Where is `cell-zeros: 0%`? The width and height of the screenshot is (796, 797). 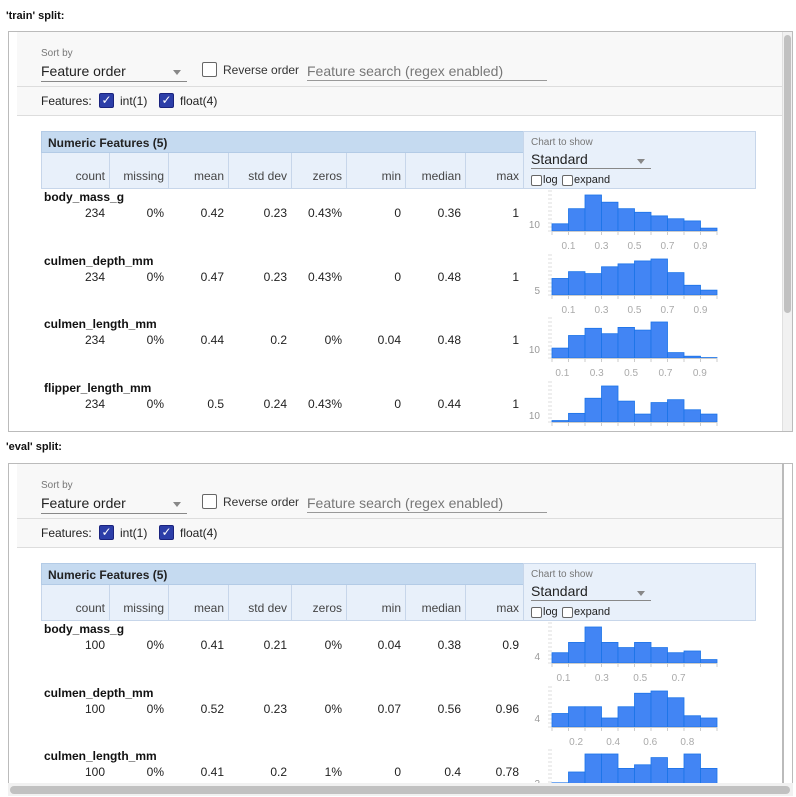
cell-zeros: 0% is located at coordinates (333, 645).